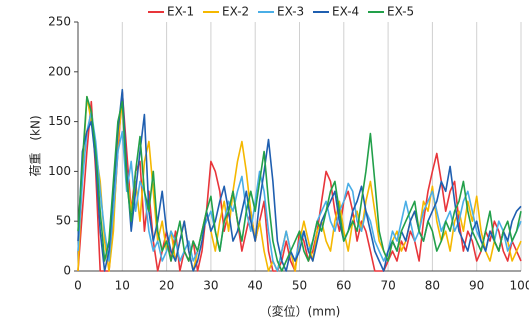 Image resolution: width=529 pixels, height=326 pixels. I want to click on x-axis-title: （変位）(mm), so click(300, 311).